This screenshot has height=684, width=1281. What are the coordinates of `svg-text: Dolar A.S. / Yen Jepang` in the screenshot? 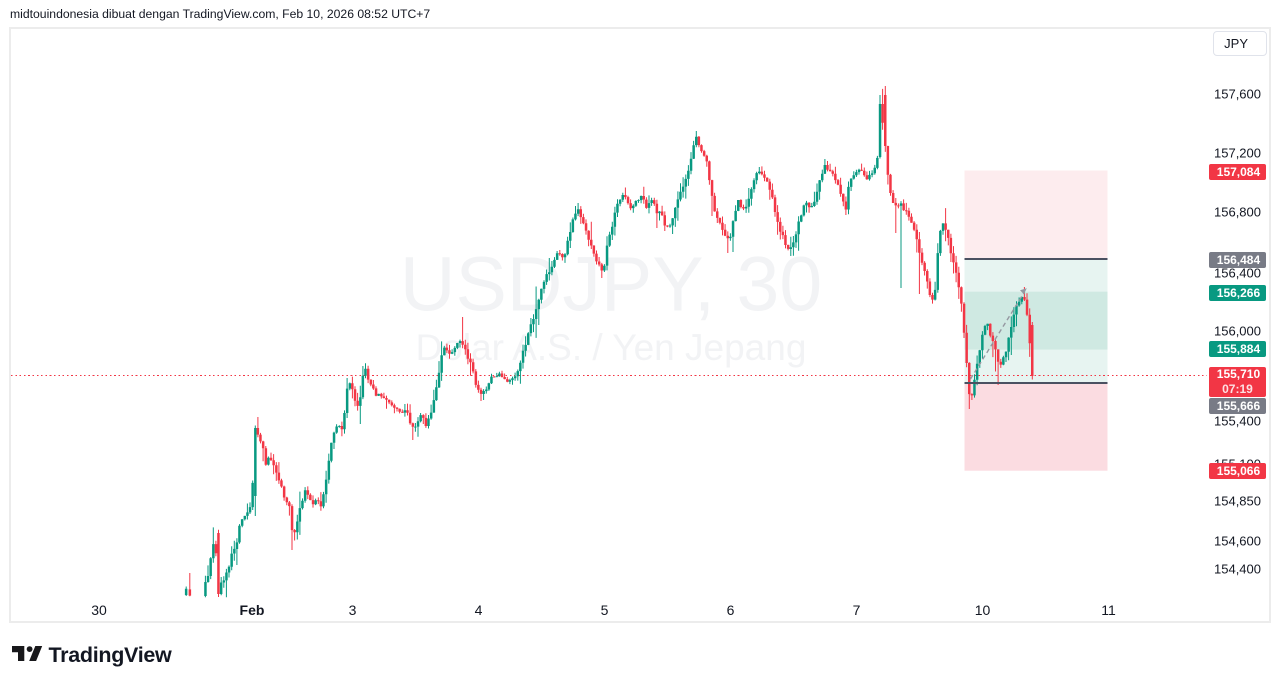 It's located at (611, 347).